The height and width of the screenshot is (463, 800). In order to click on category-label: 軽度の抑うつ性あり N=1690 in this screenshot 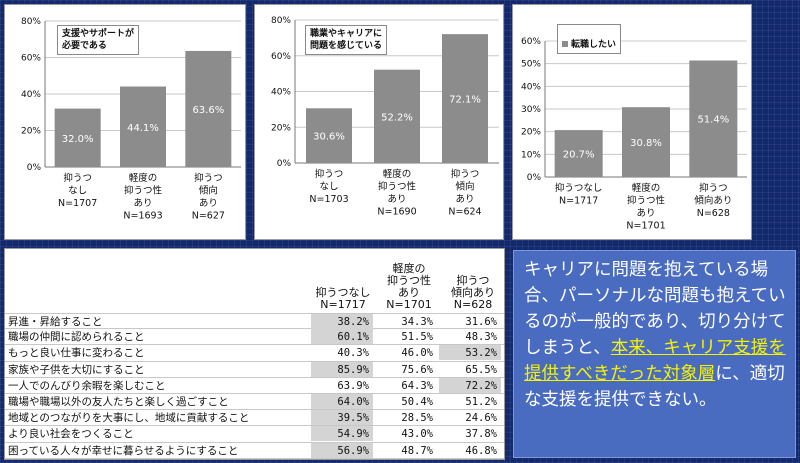, I will do `click(396, 193)`.